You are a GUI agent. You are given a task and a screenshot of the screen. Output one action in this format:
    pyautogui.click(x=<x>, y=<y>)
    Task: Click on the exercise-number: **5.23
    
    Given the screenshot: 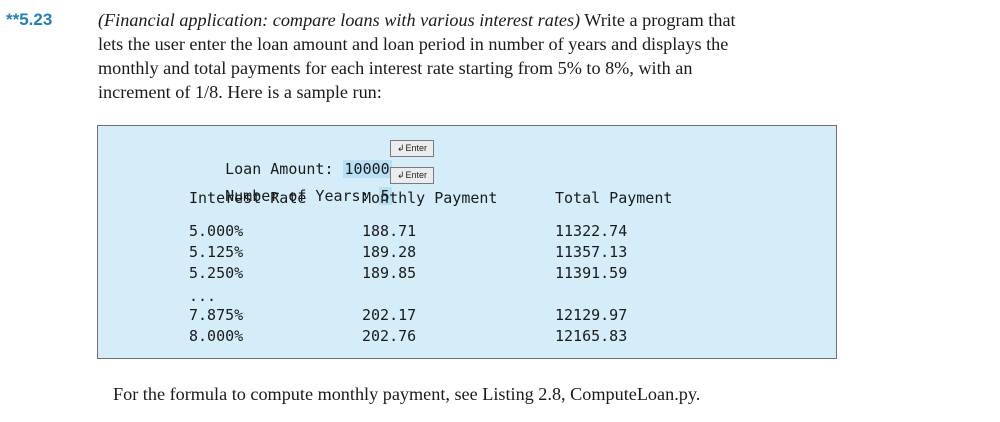 What is the action you would take?
    pyautogui.click(x=29, y=19)
    